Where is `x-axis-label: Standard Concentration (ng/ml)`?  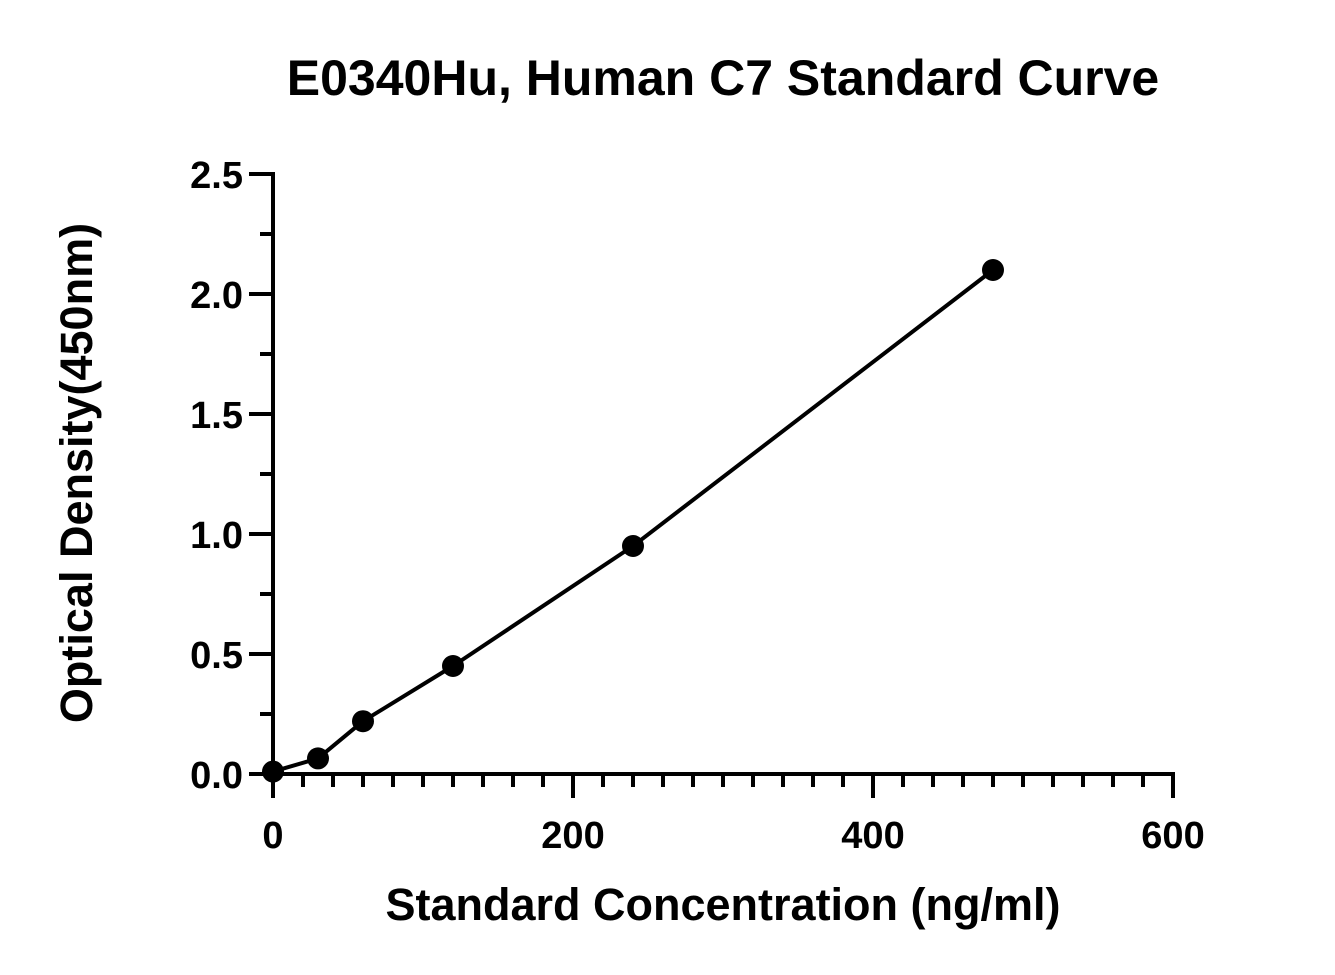
x-axis-label: Standard Concentration (ng/ml) is located at coordinates (723, 904).